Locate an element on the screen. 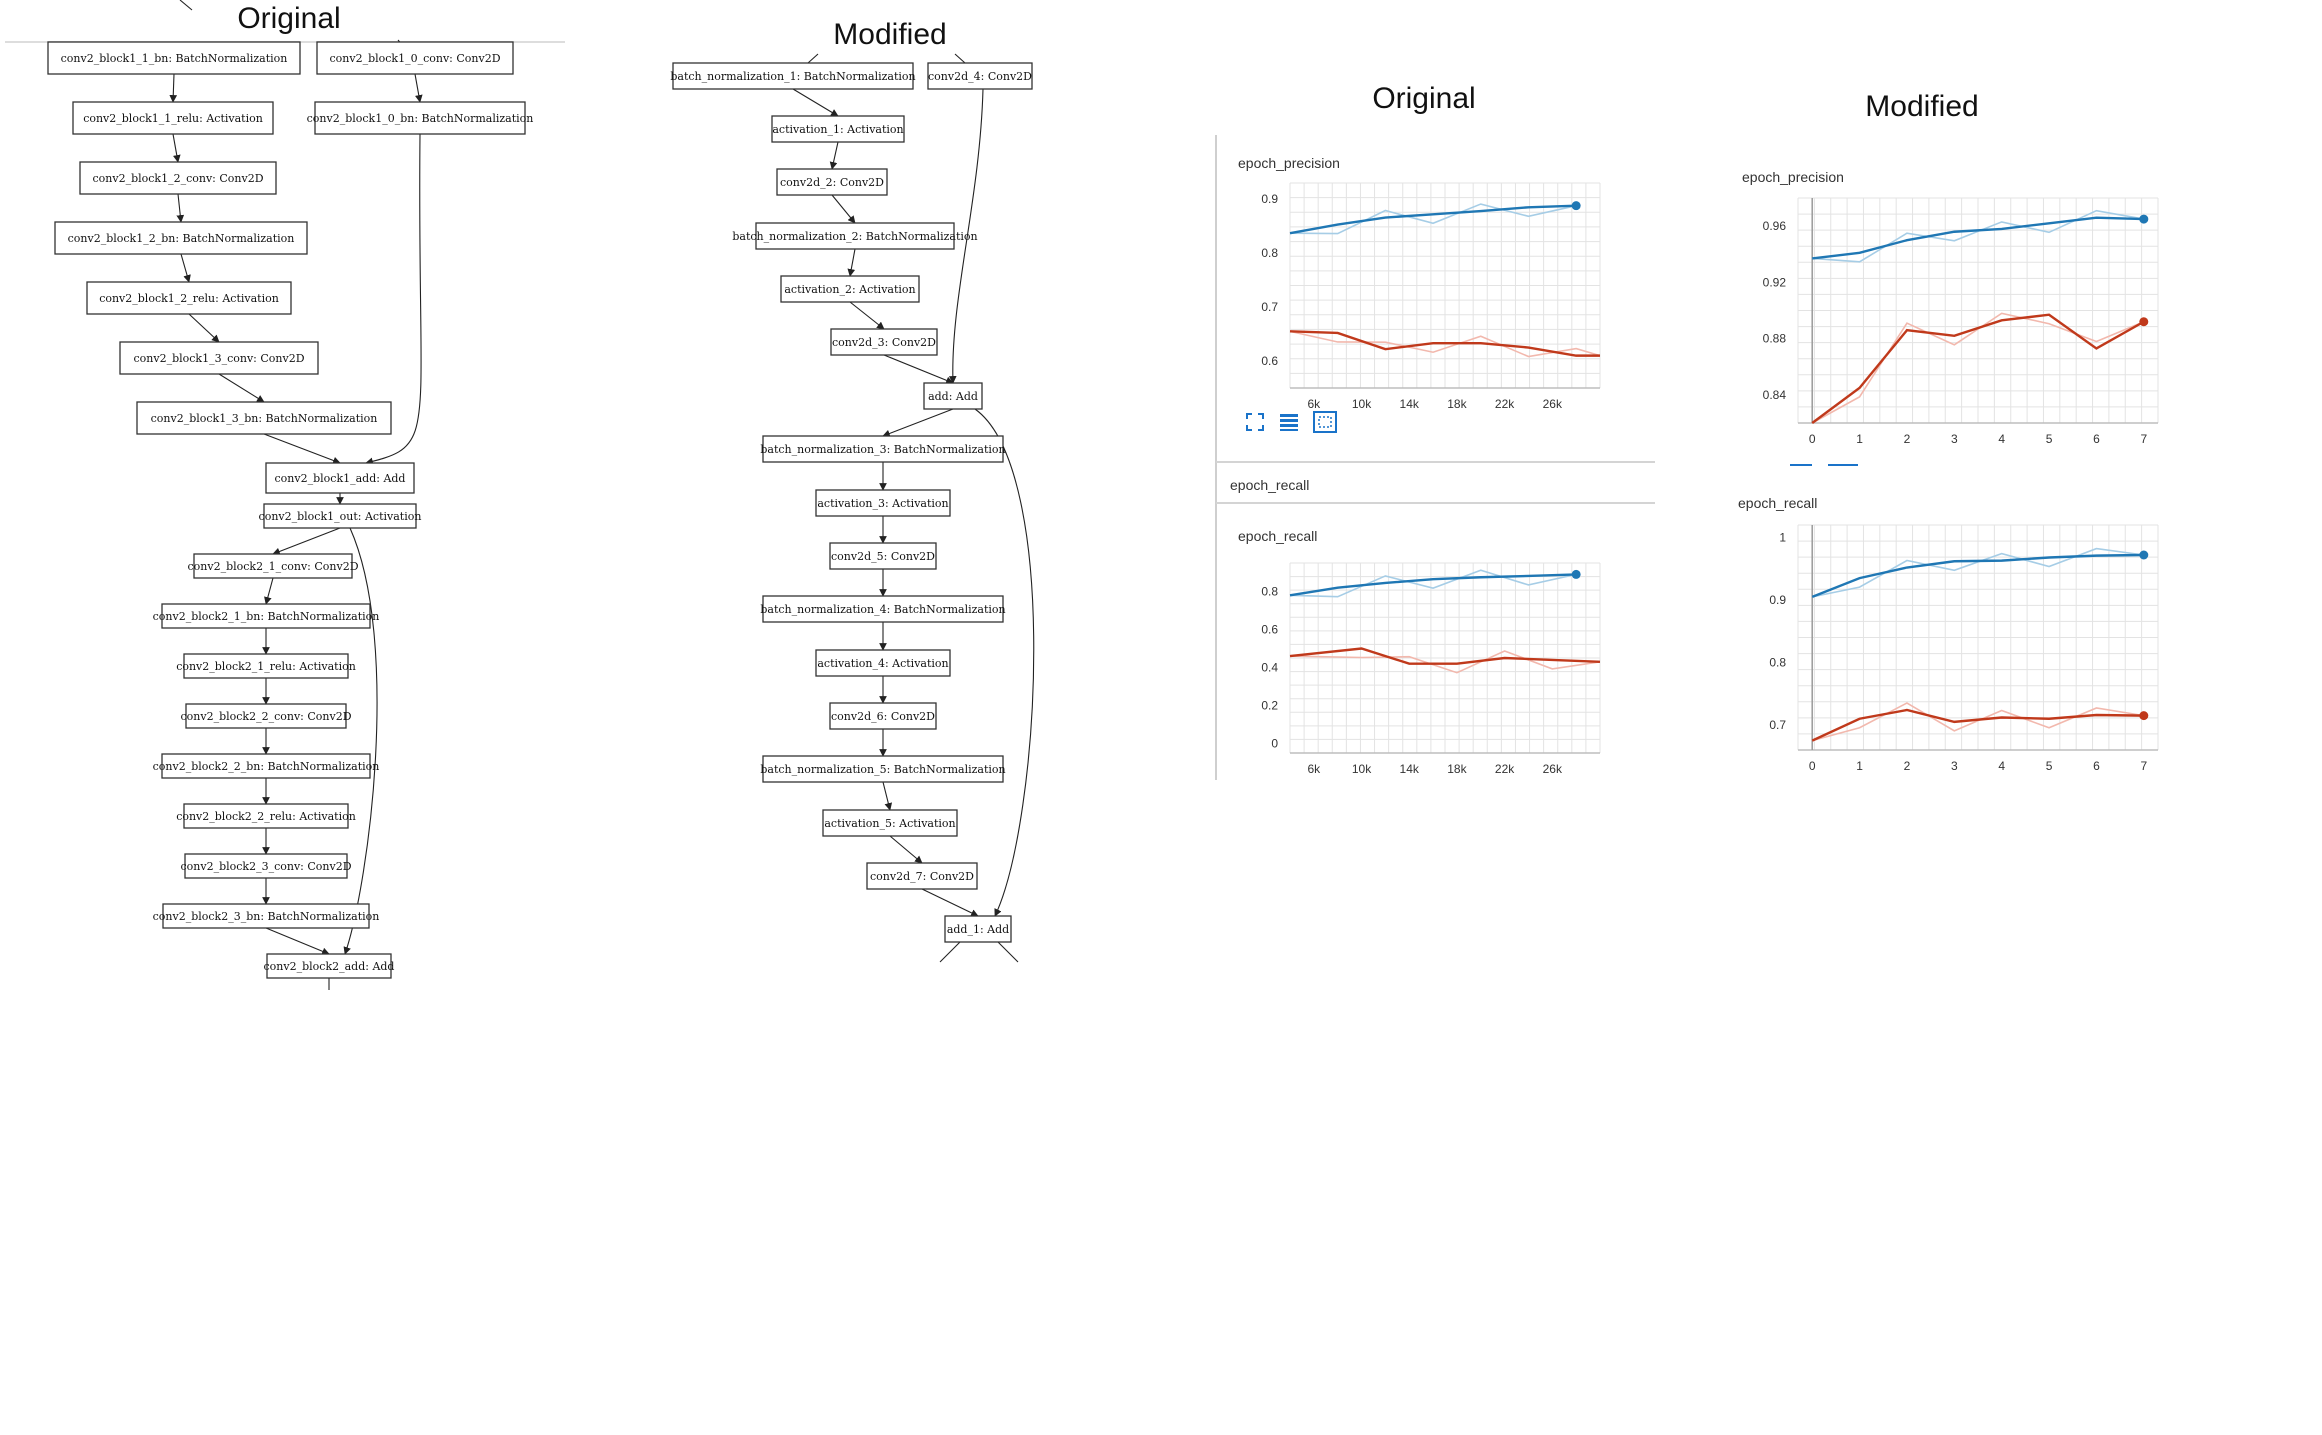 This screenshot has height=1435, width=2322. node-label: conv2_block1_2_relu: Activation is located at coordinates (189, 298).